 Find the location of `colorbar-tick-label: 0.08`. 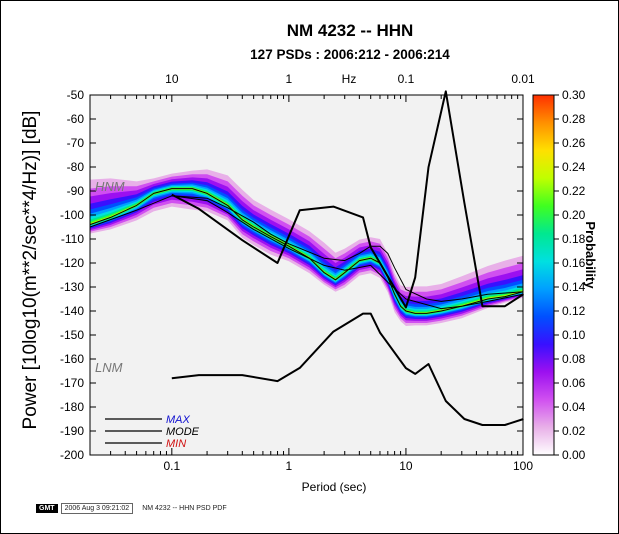

colorbar-tick-label: 0.08 is located at coordinates (574, 359).